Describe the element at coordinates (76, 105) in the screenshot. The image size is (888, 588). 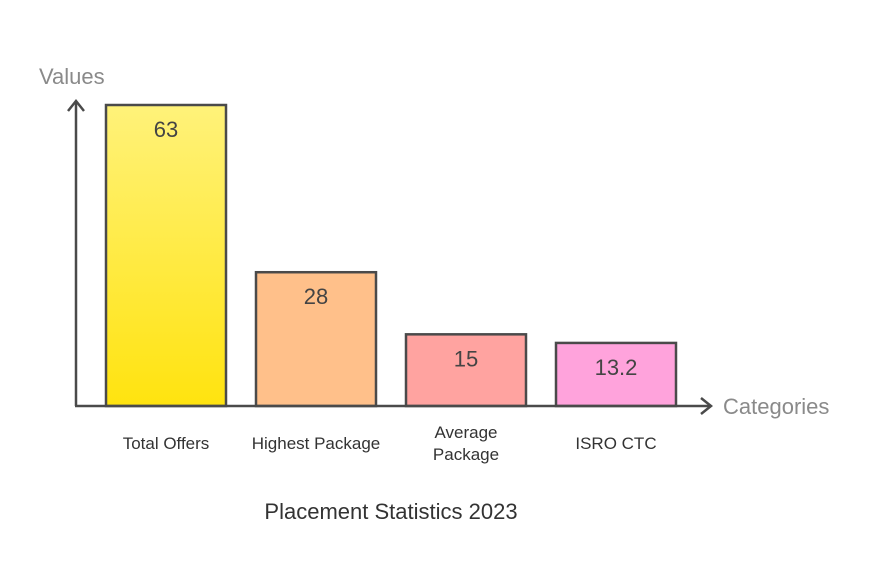
I see `y-axis-arrow-icon` at that location.